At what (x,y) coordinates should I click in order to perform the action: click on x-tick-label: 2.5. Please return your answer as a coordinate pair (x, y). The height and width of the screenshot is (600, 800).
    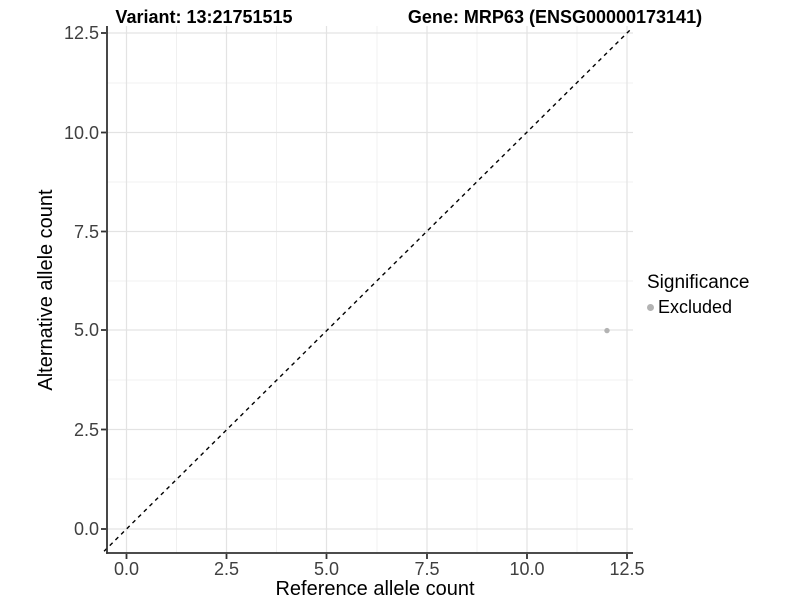
    Looking at the image, I should click on (226, 569).